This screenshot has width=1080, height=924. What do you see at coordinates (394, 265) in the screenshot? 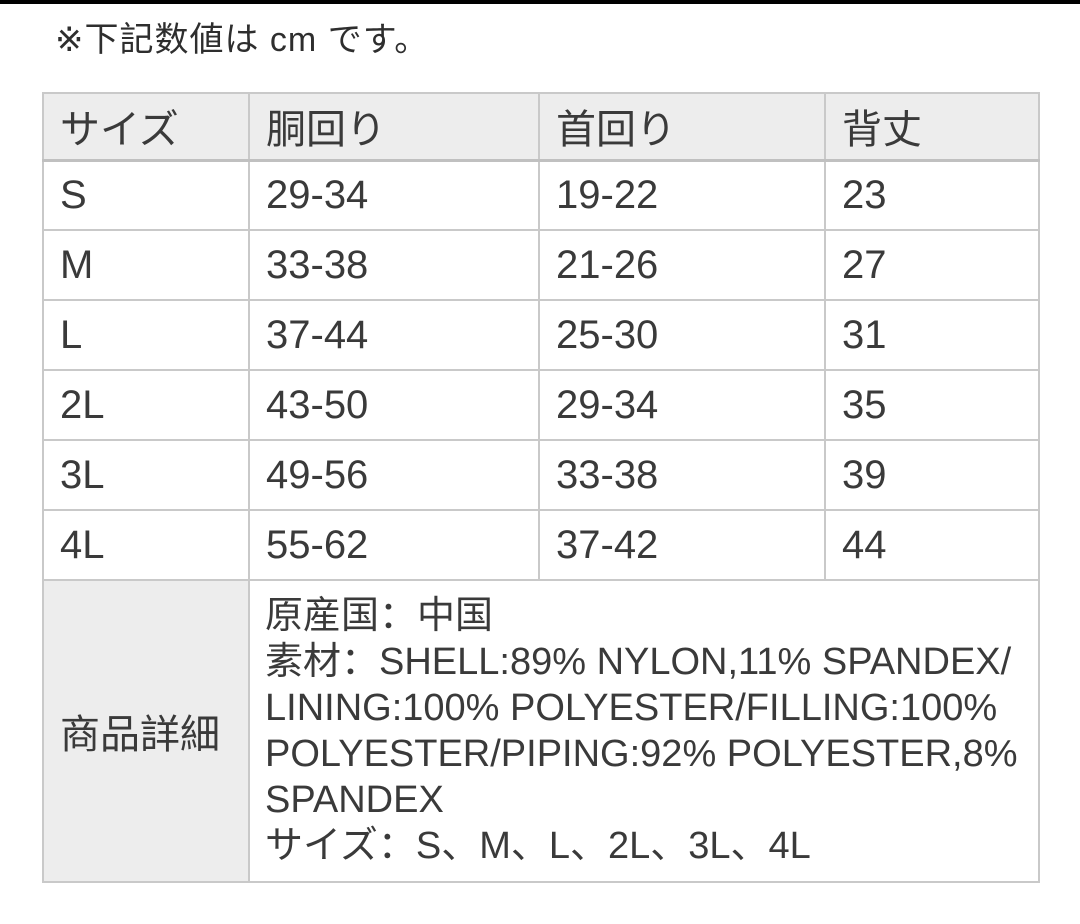
I see `waist-cell: 33-38` at bounding box center [394, 265].